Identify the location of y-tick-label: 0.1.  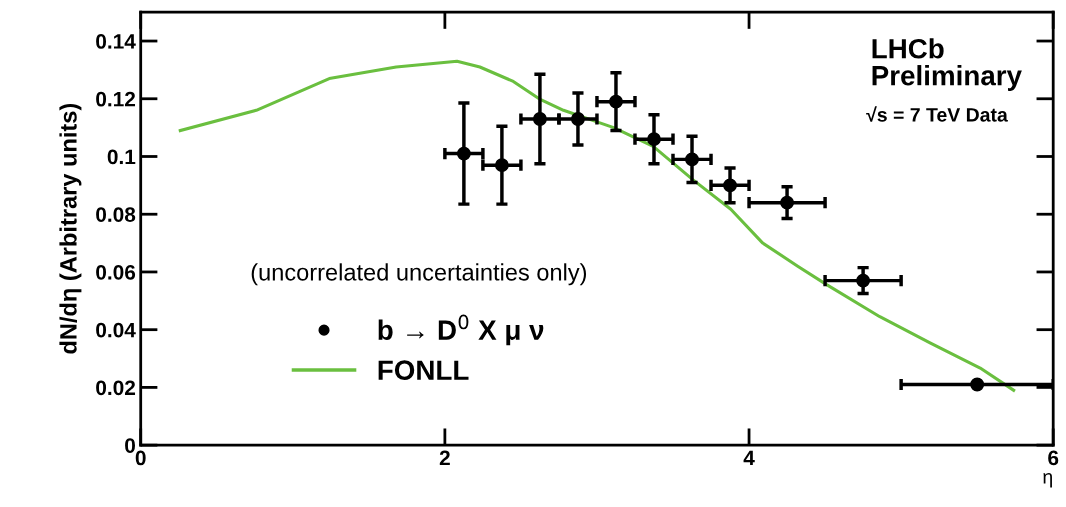
(121, 157).